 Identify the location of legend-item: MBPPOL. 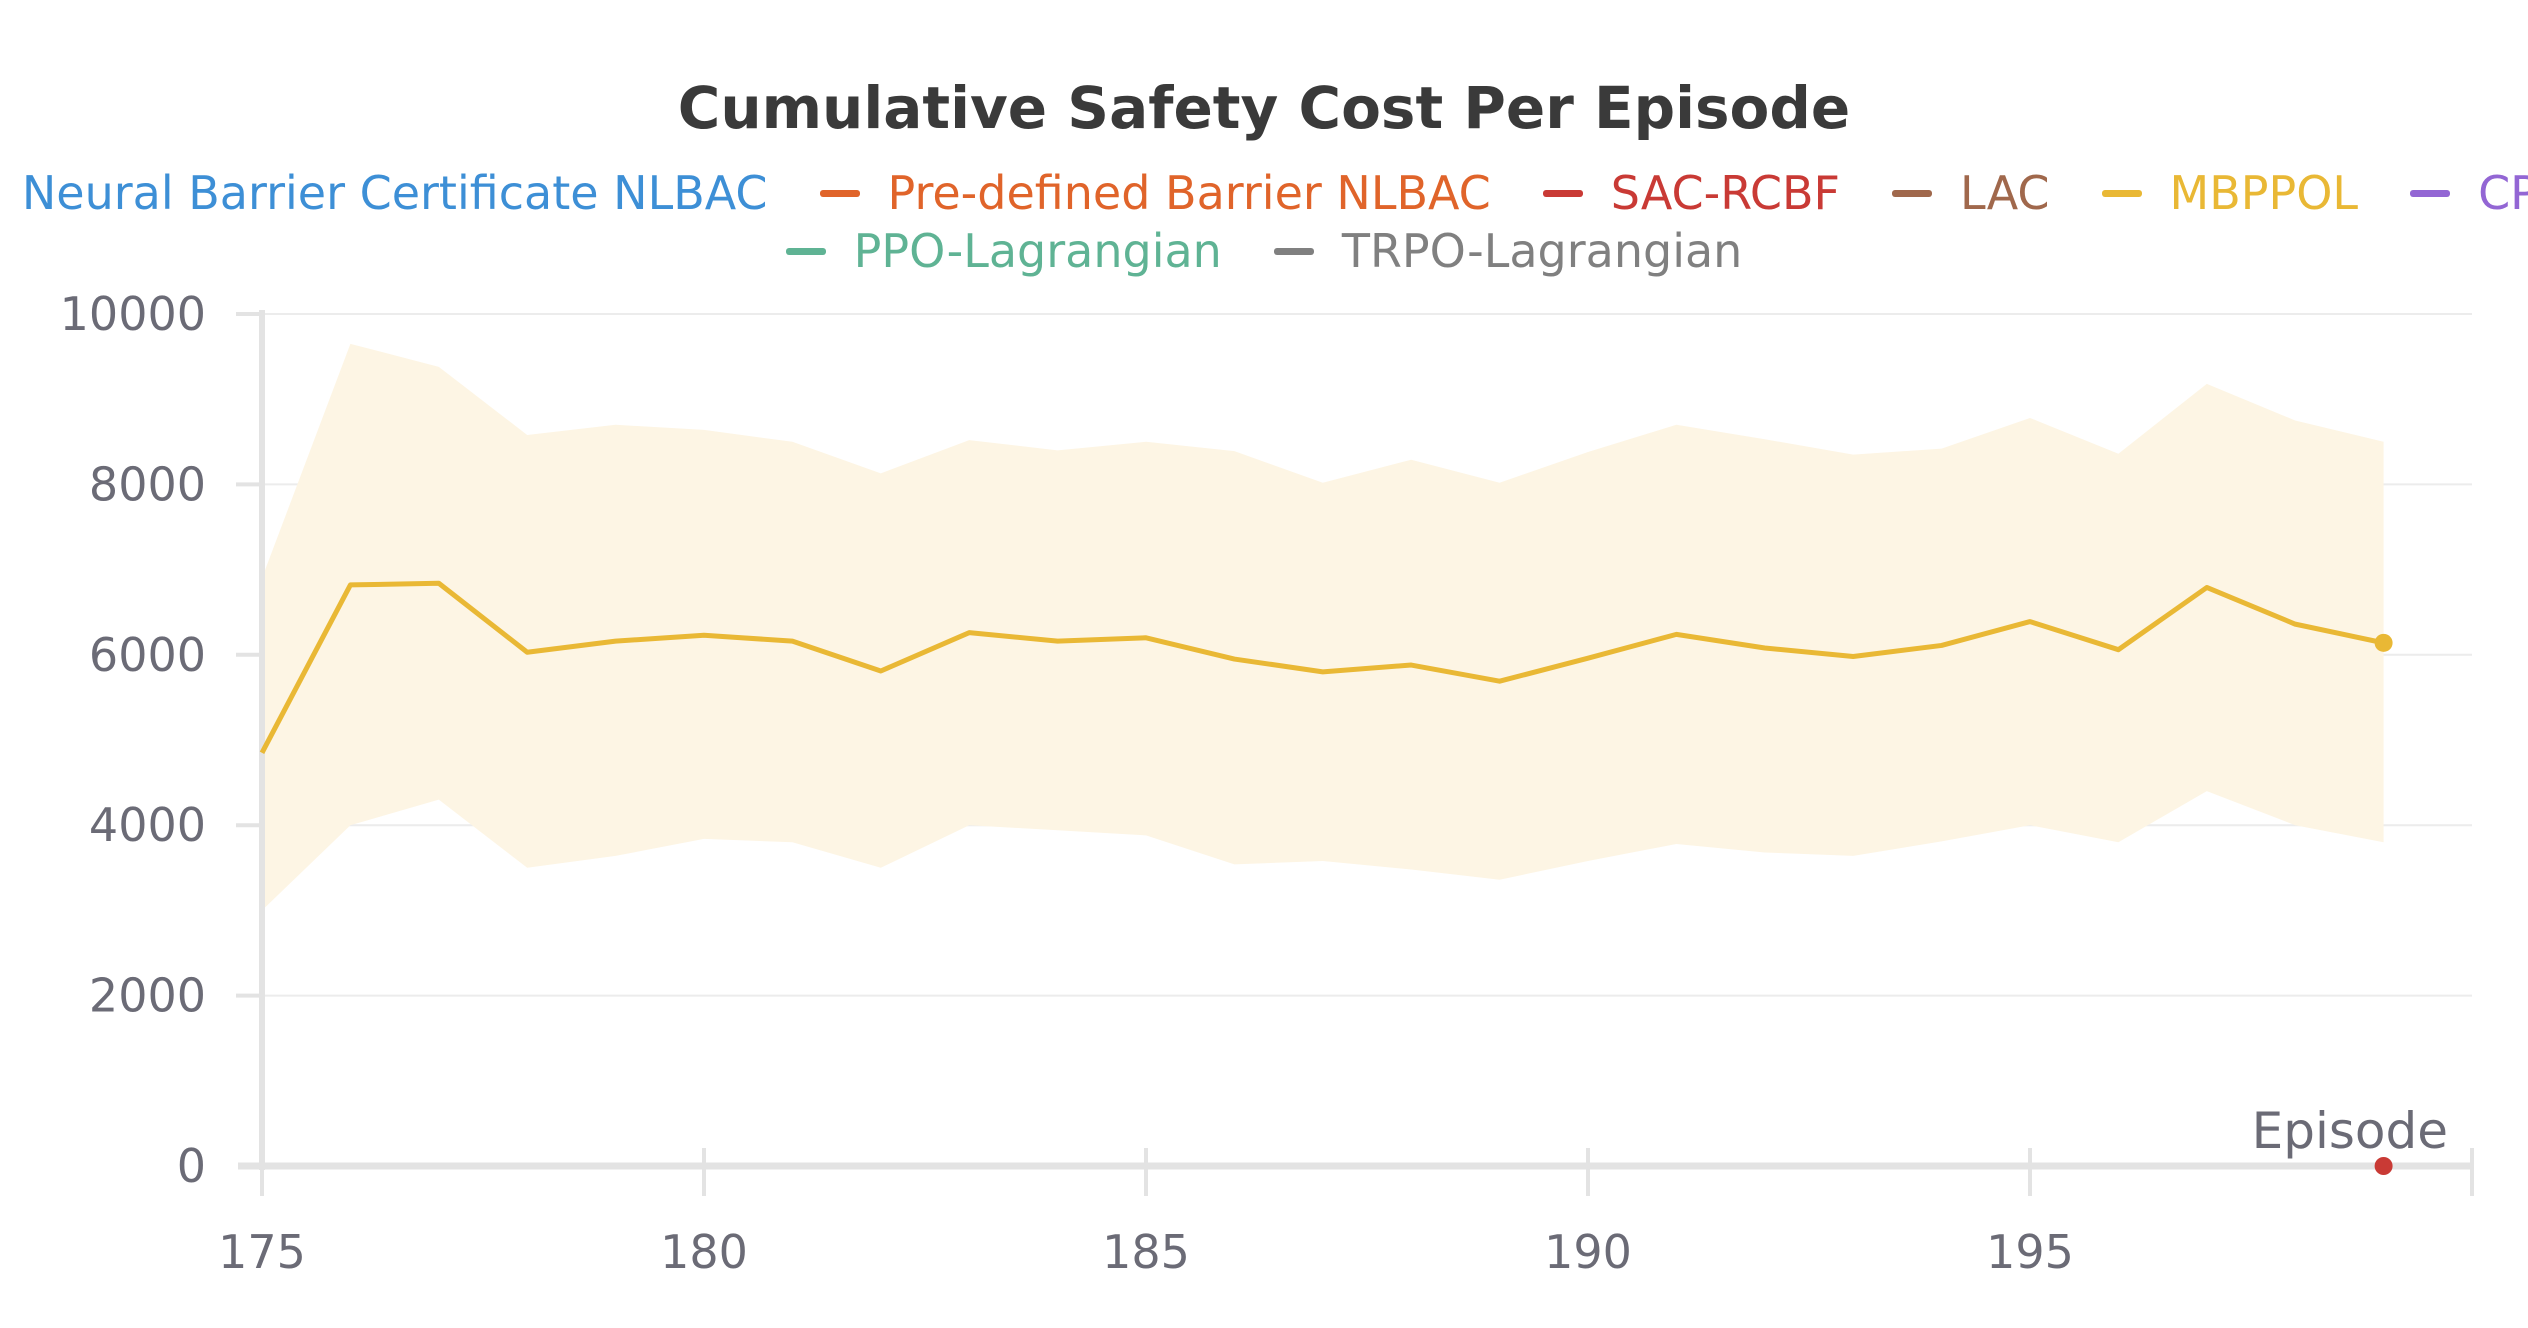
(2230, 193).